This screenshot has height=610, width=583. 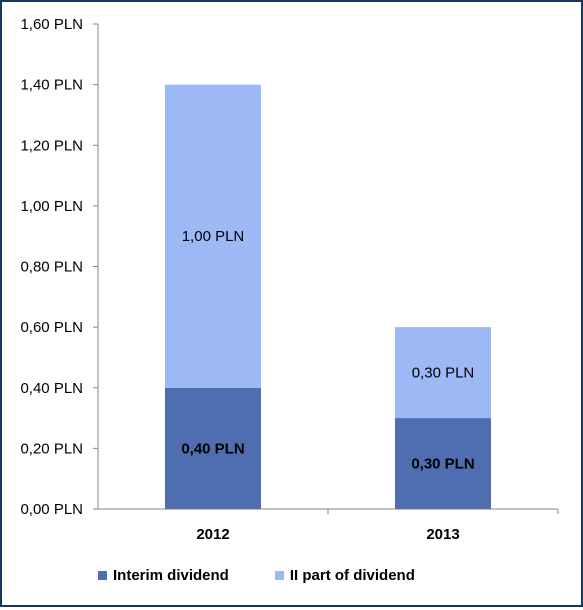 I want to click on y-tick-label: 1,20 PLN, so click(x=51, y=145).